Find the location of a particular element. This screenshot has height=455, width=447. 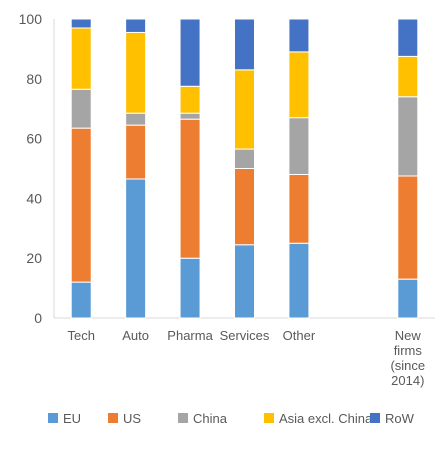

x-tick-label: Services is located at coordinates (245, 335).